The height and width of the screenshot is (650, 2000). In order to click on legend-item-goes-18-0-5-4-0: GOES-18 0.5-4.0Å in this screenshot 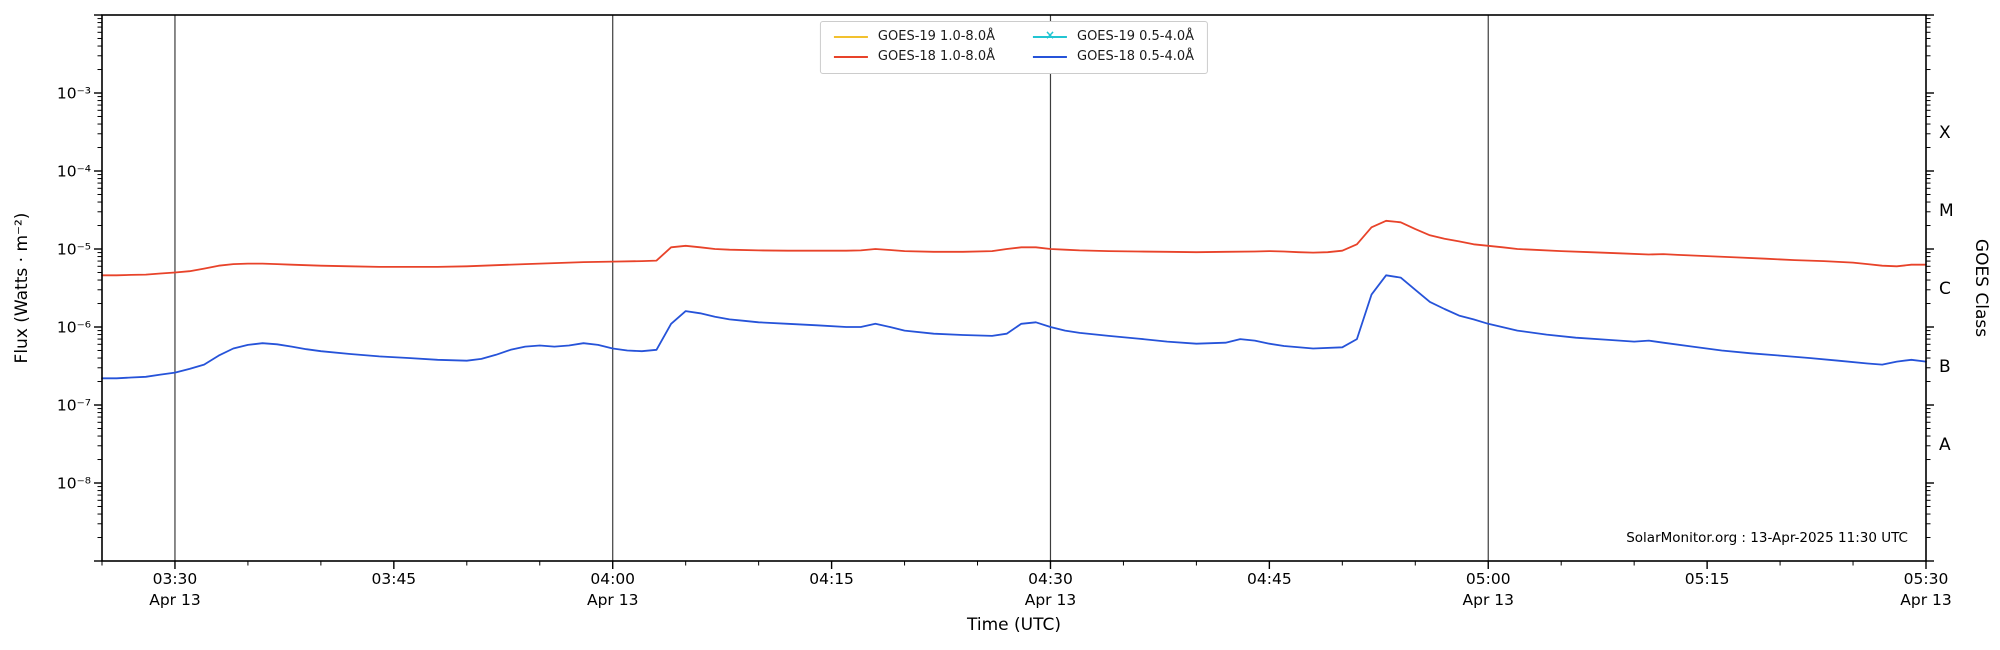, I will do `click(1114, 57)`.